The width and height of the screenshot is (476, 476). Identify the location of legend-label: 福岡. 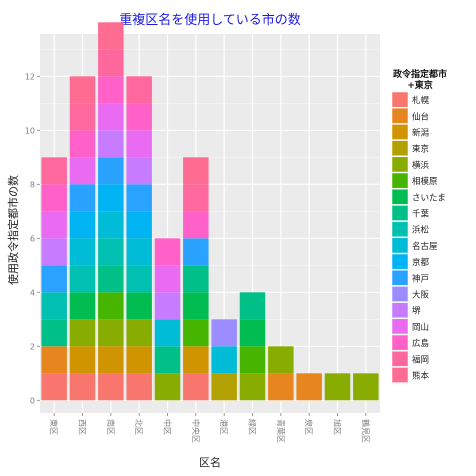
(420, 359).